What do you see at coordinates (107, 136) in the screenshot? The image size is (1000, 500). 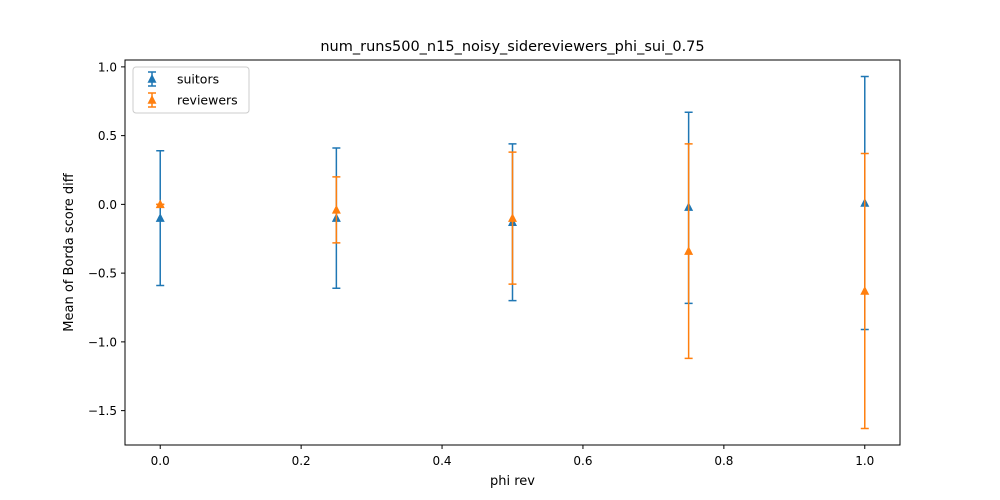 I see `y-tick-label: 0.5` at bounding box center [107, 136].